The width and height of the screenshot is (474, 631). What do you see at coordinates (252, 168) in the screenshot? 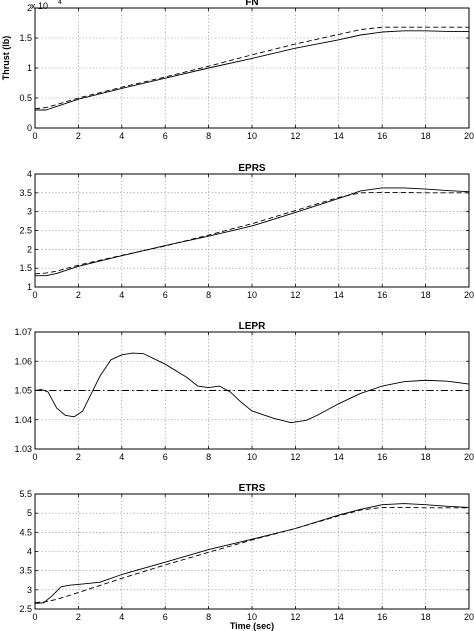
I see `chart-title: EPRS` at bounding box center [252, 168].